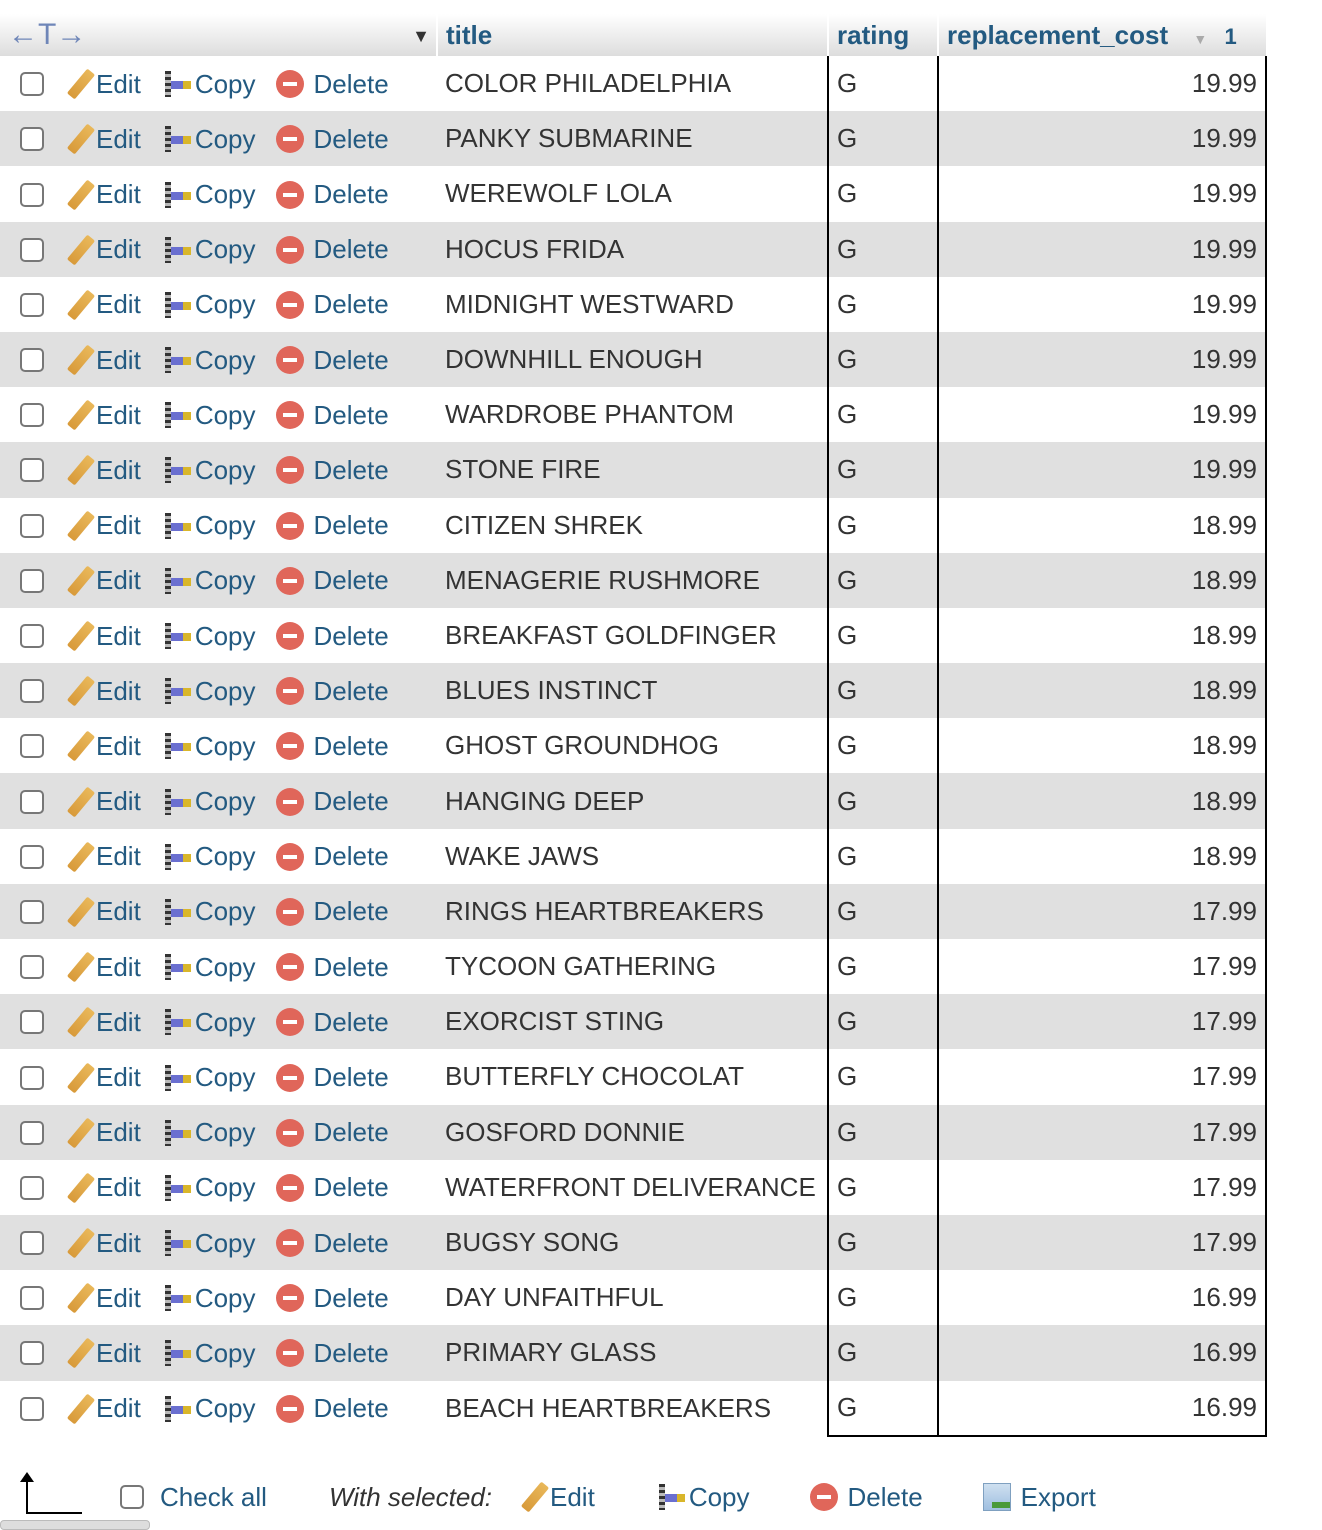  What do you see at coordinates (1102, 1408) in the screenshot?
I see `cell-replacement-cost: 16.99` at bounding box center [1102, 1408].